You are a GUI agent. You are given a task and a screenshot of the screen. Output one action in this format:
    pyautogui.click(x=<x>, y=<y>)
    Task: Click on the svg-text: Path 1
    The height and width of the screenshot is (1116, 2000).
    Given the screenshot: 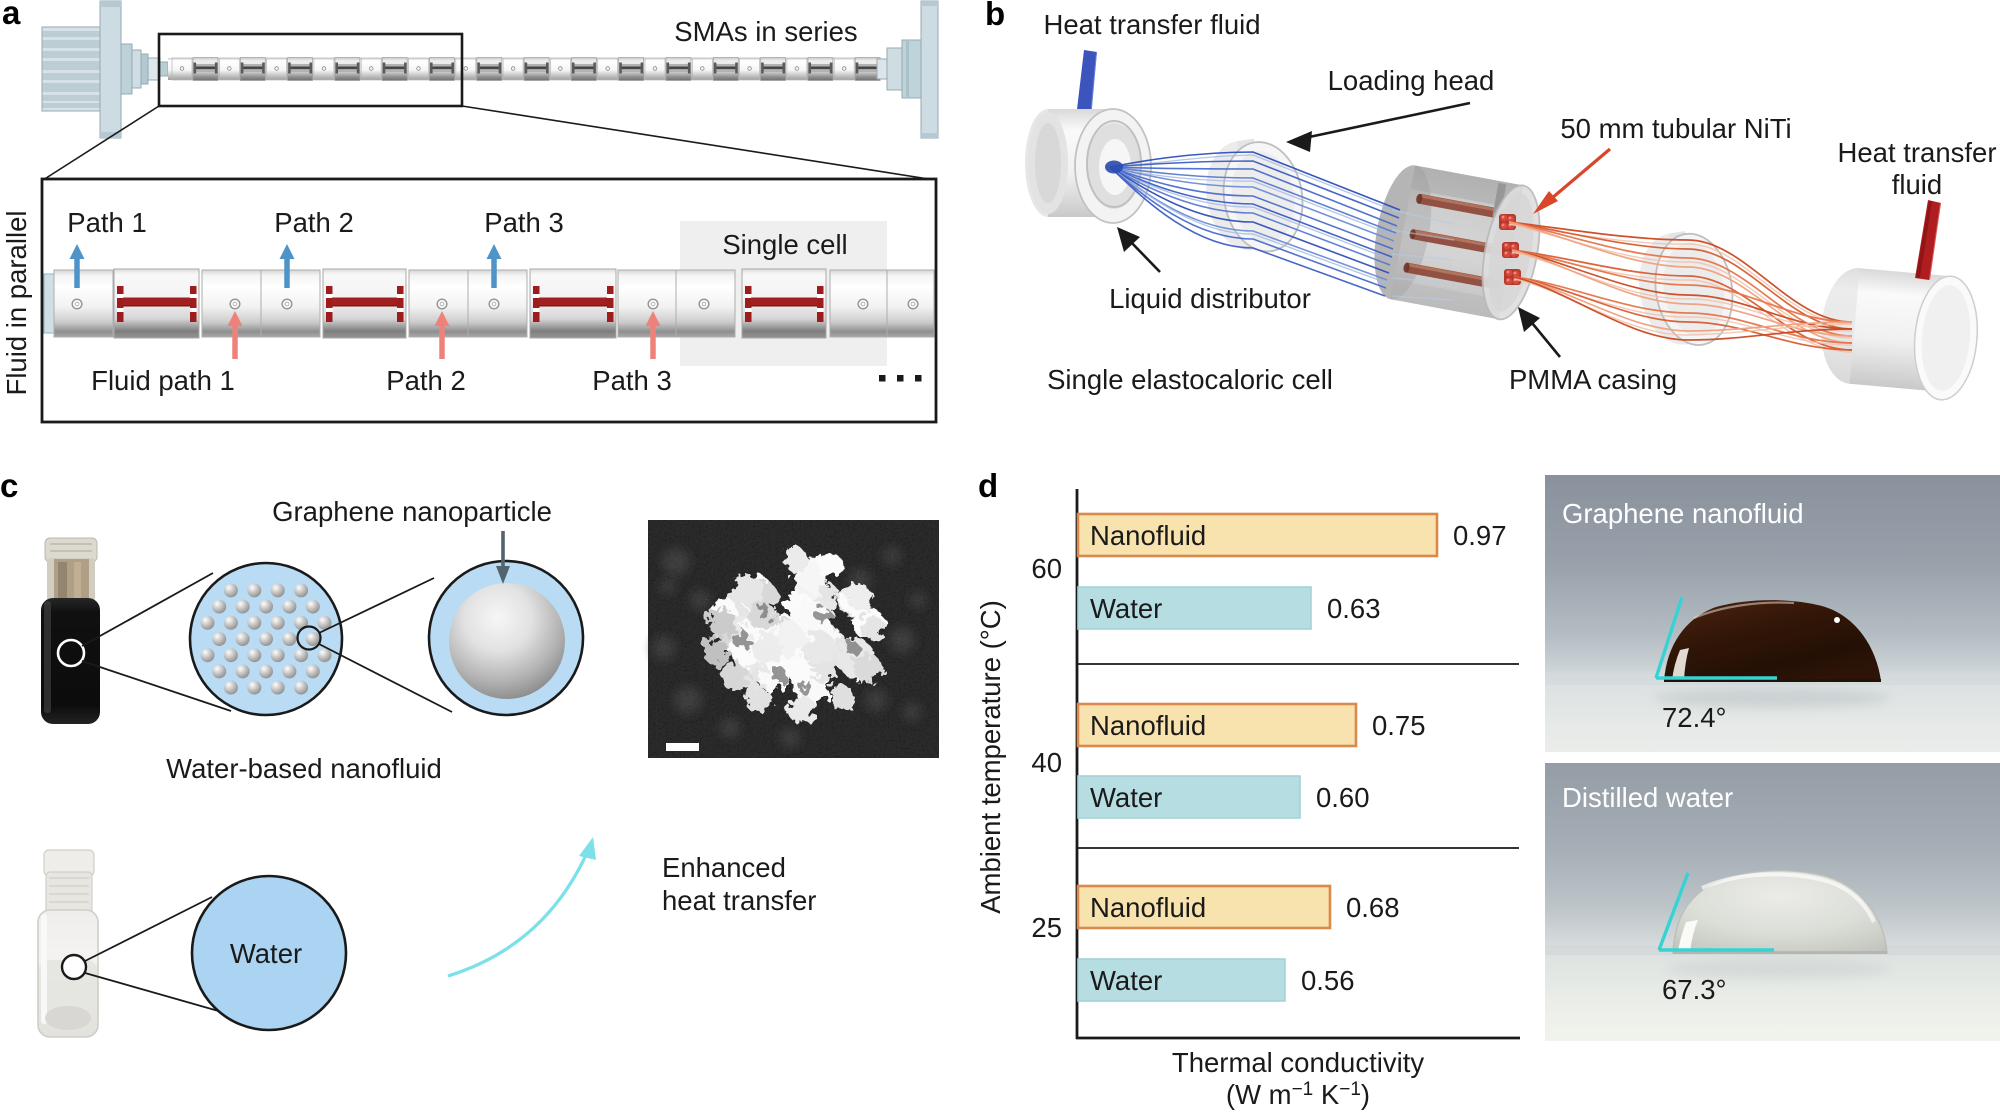 What is the action you would take?
    pyautogui.click(x=107, y=222)
    